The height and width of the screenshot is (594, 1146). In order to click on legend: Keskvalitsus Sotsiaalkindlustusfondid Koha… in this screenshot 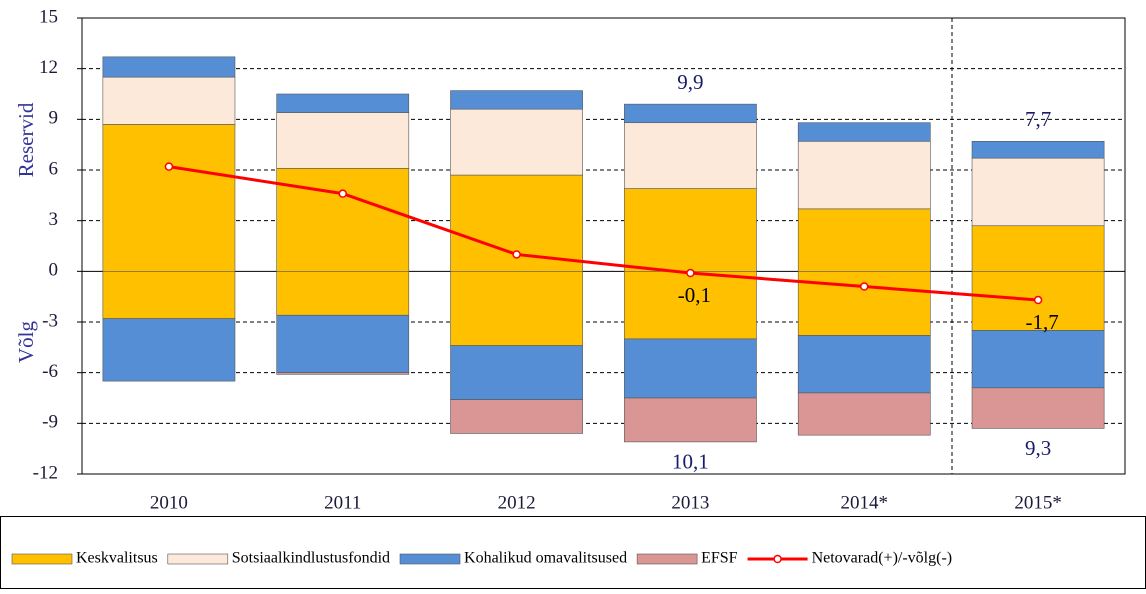, I will do `click(573, 552)`.